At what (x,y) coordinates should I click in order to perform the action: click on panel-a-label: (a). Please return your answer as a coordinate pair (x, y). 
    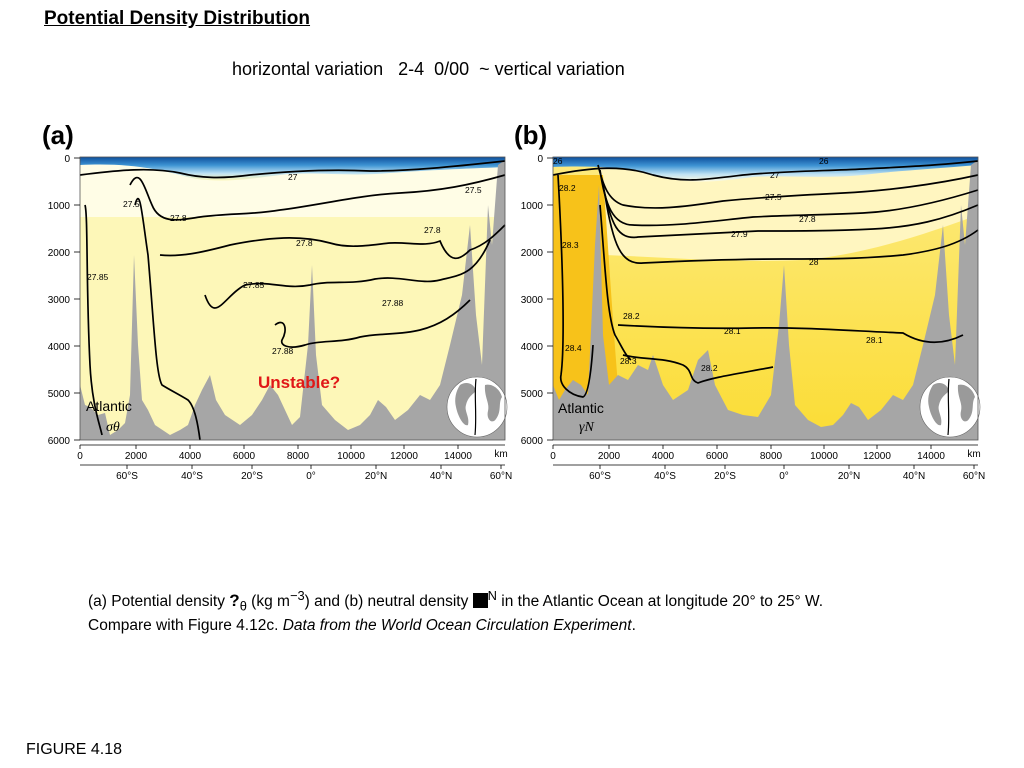
    Looking at the image, I should click on (58, 135).